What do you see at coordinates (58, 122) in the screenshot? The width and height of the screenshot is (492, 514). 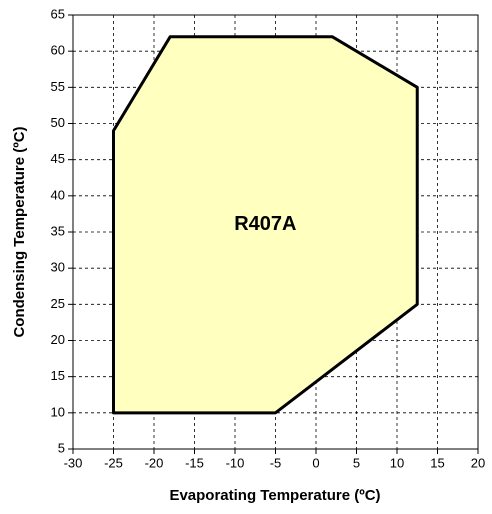 I see `y-tick-label: 50` at bounding box center [58, 122].